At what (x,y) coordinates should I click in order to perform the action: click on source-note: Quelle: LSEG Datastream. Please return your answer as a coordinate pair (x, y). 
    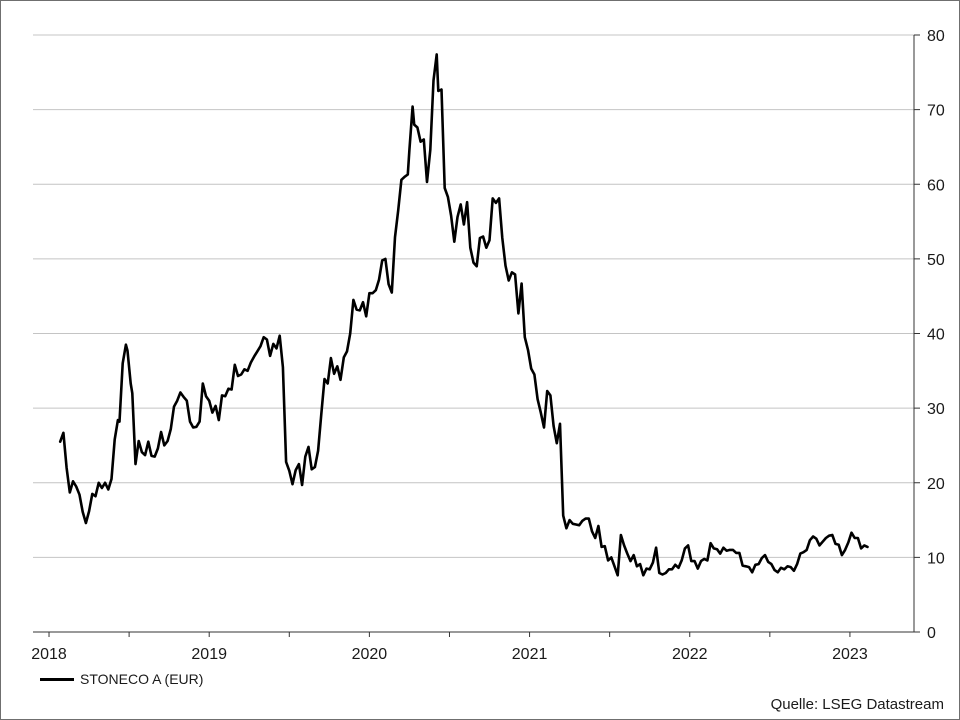
    Looking at the image, I should click on (857, 704).